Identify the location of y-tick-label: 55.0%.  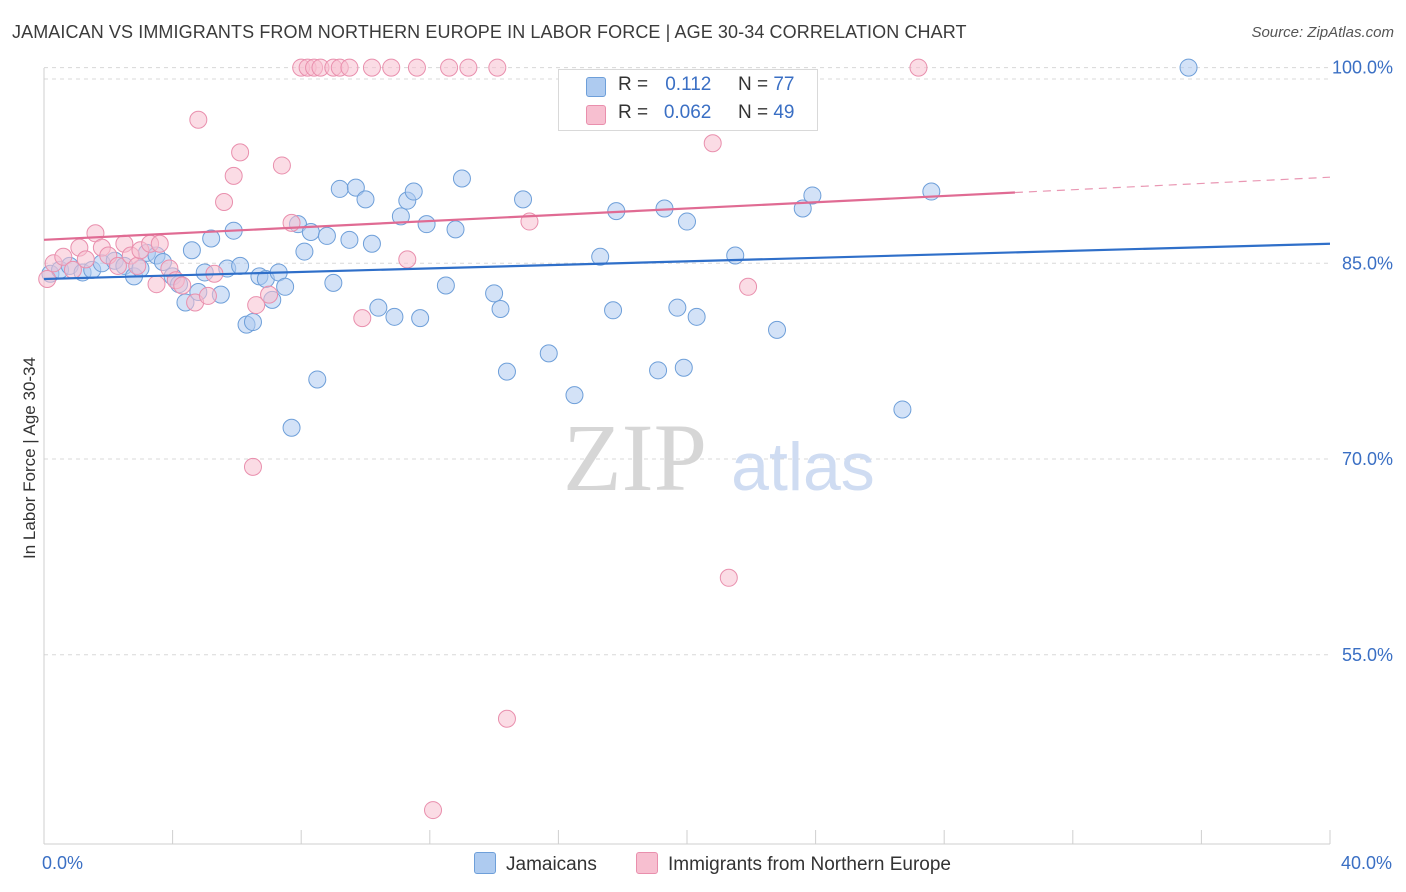
(1367, 655).